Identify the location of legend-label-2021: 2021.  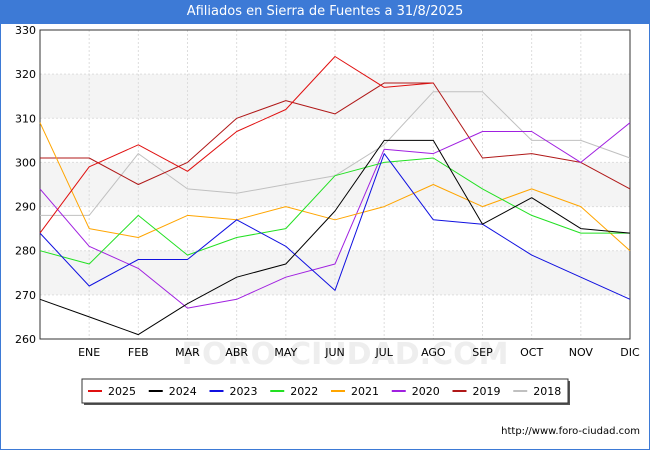
(365, 391).